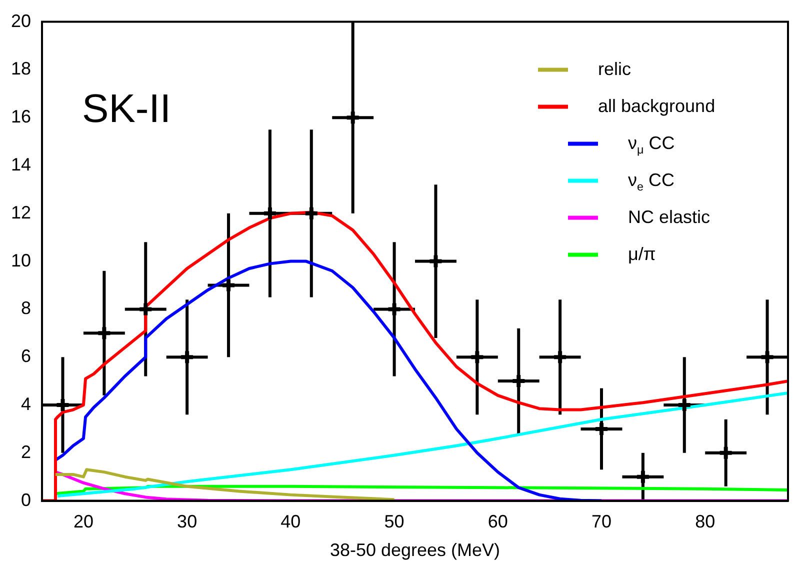  Describe the element at coordinates (26, 308) in the screenshot. I see `y-tick-label: 8` at that location.